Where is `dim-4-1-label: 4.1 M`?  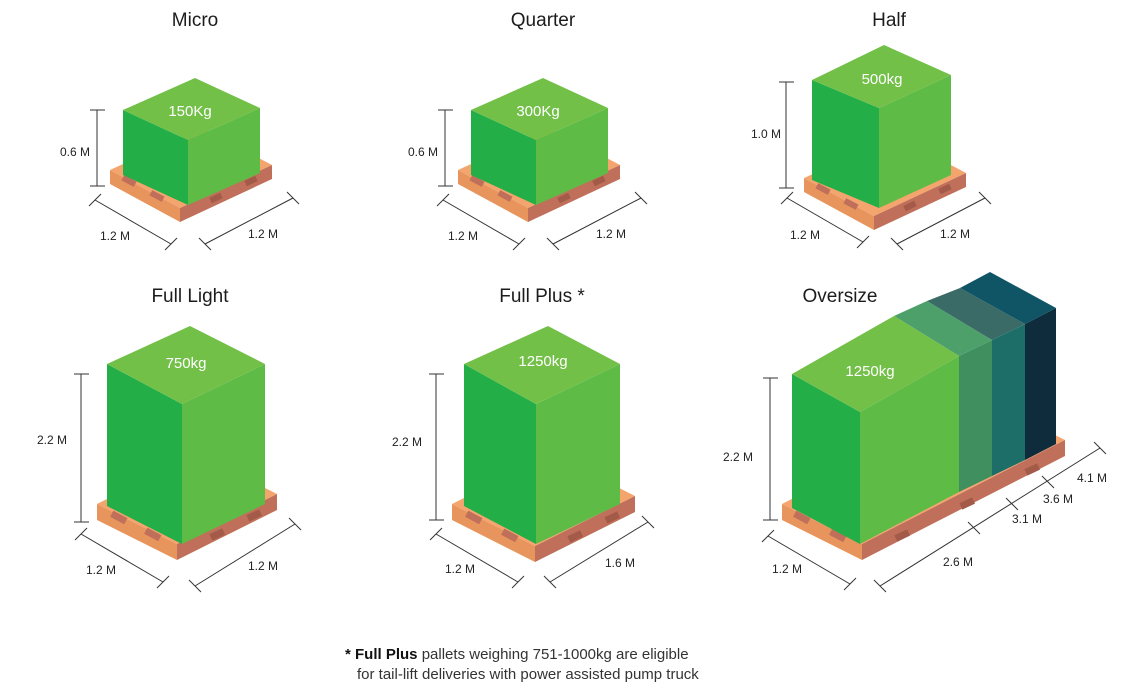 dim-4-1-label: 4.1 M is located at coordinates (1092, 478).